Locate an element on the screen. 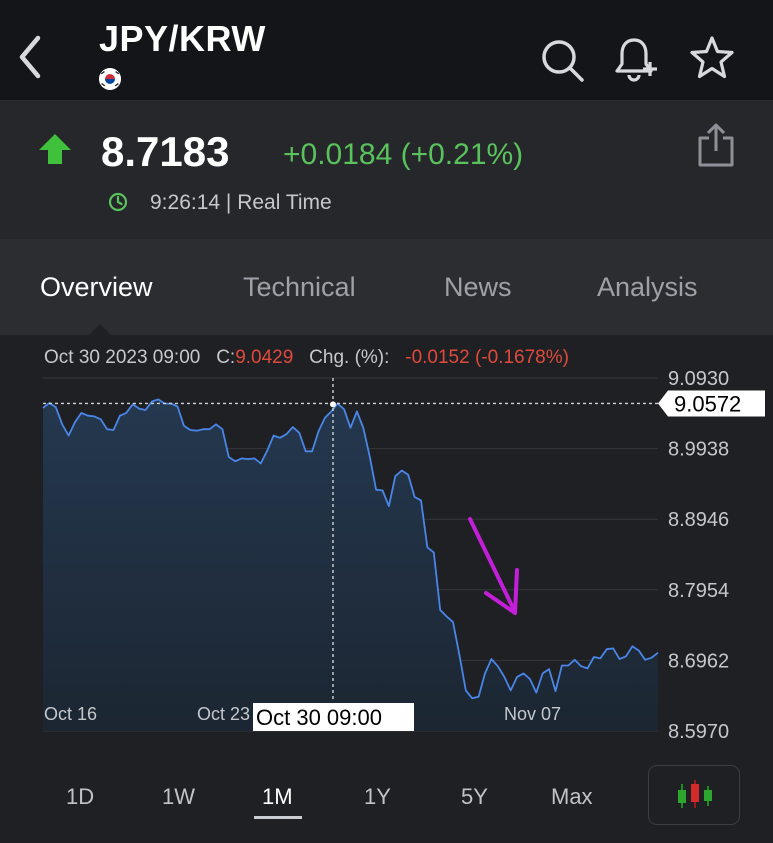 The image size is (773, 843). y-tick-label: 9.0930 is located at coordinates (698, 380).